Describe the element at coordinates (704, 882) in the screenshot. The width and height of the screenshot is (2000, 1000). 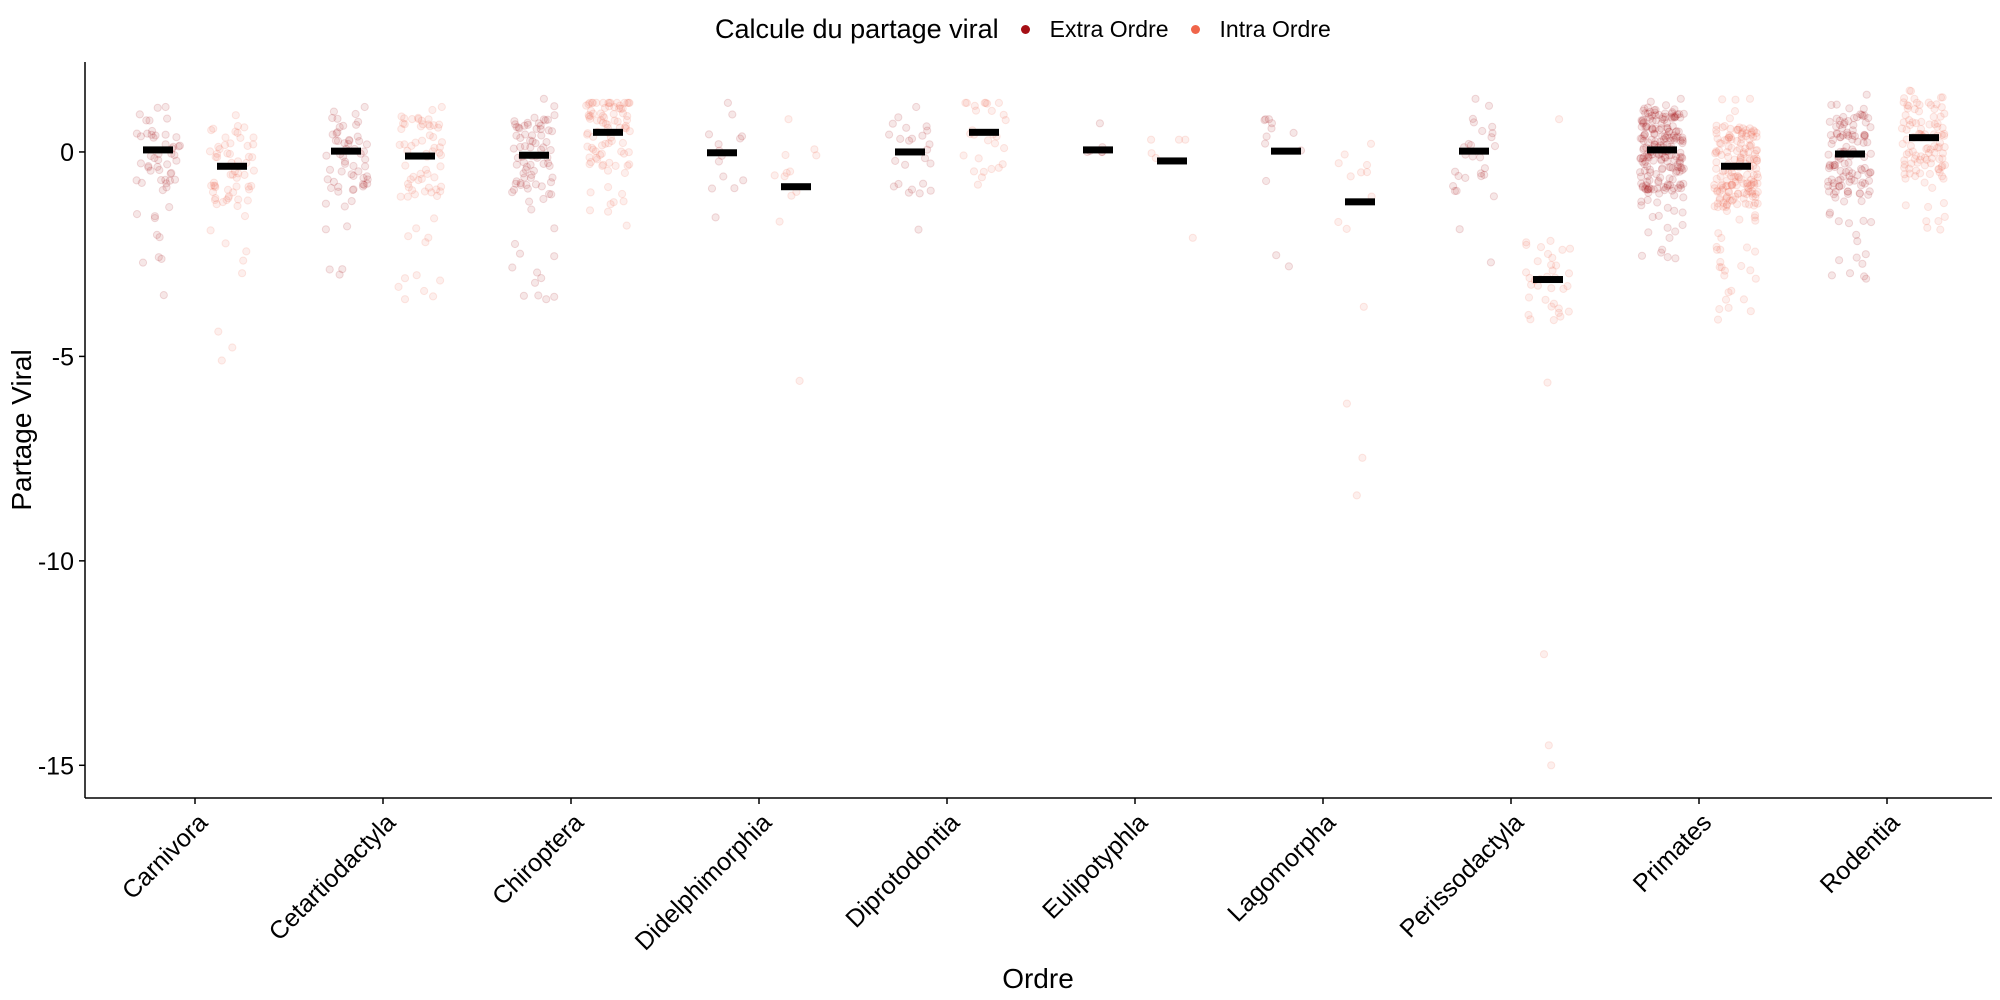
I see `x-tick-label: Didelphimorphia` at that location.